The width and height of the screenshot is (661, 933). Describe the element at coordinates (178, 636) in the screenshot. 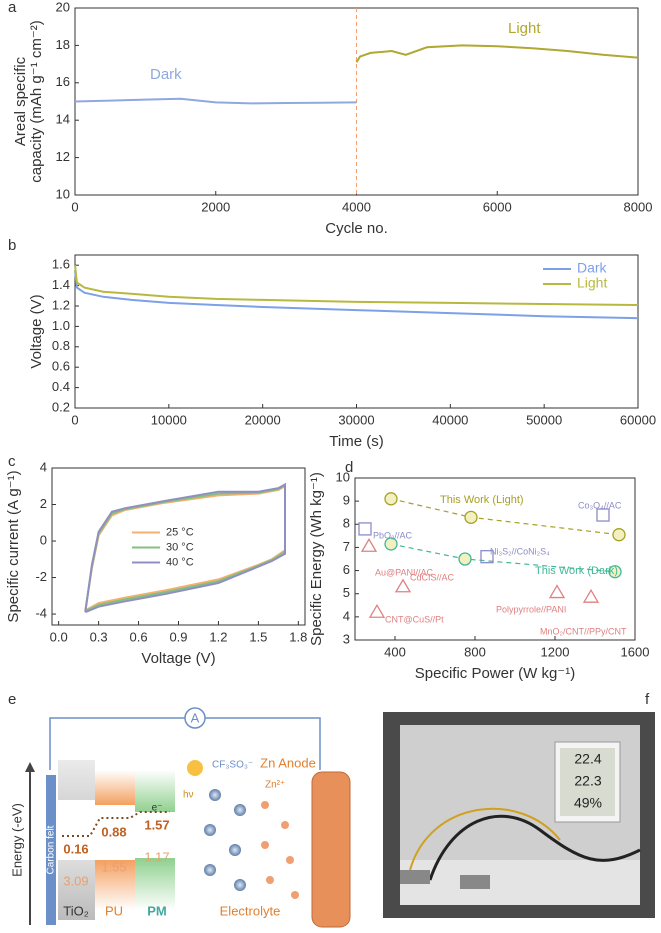

I see `x-tick-label: 0.9` at that location.